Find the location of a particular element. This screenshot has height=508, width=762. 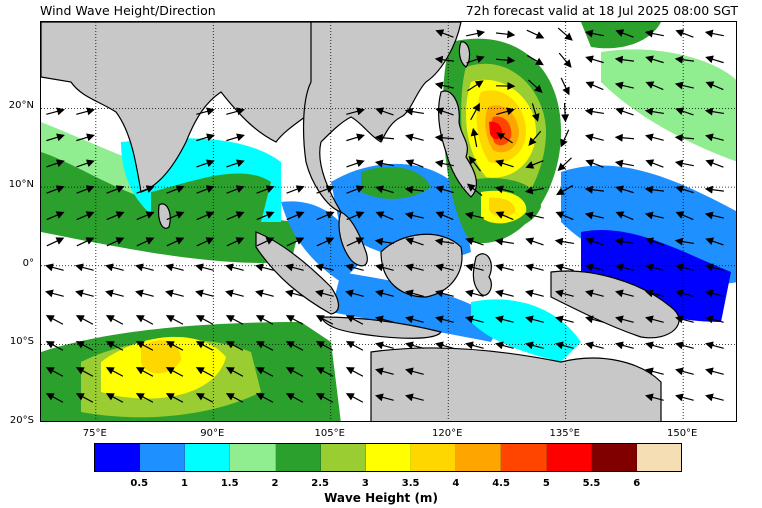

lat-tick-label: 10°S is located at coordinates (21, 342).